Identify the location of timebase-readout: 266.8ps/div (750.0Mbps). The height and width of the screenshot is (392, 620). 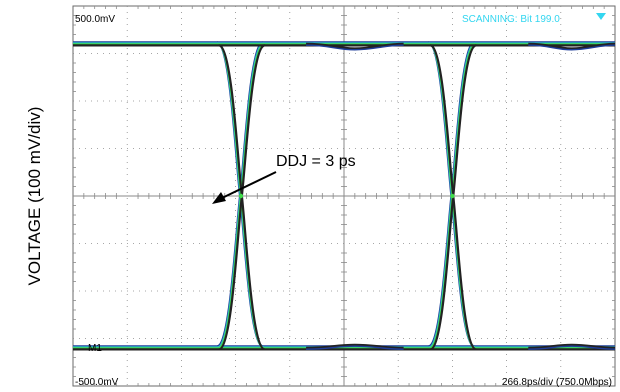
(557, 382).